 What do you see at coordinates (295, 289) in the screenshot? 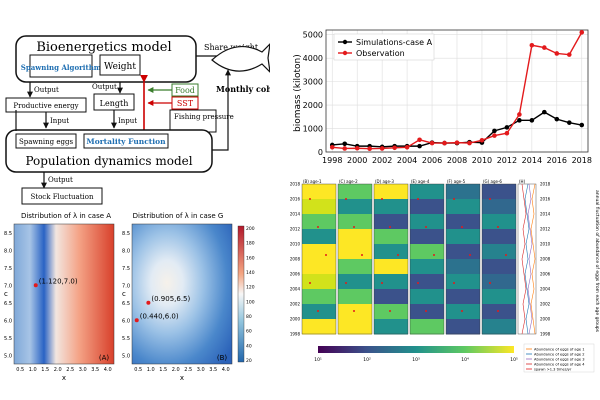
I see `y-tick-label: 2004` at bounding box center [295, 289].